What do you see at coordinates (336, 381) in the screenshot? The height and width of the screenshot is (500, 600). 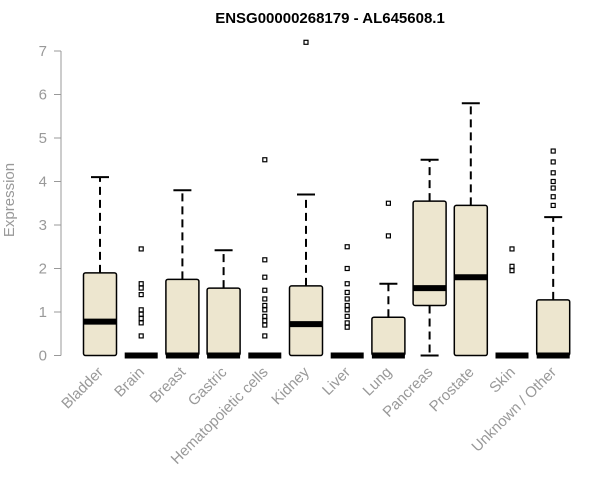 I see `x-tick-label: Liver` at bounding box center [336, 381].